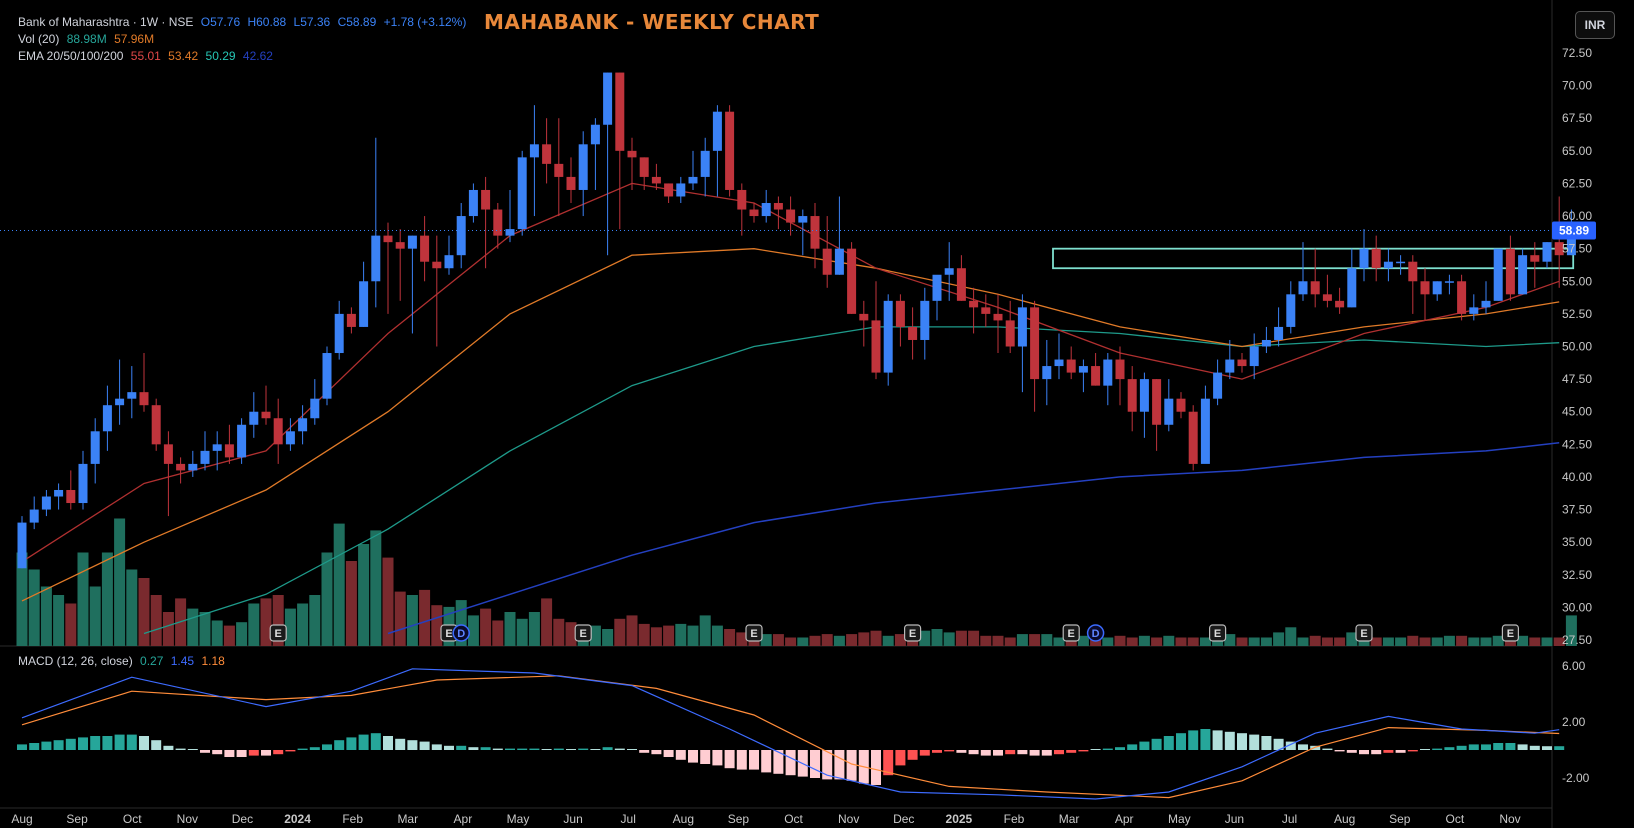 This screenshot has height=828, width=1634. I want to click on time-tick-label: Jun, so click(1234, 819).